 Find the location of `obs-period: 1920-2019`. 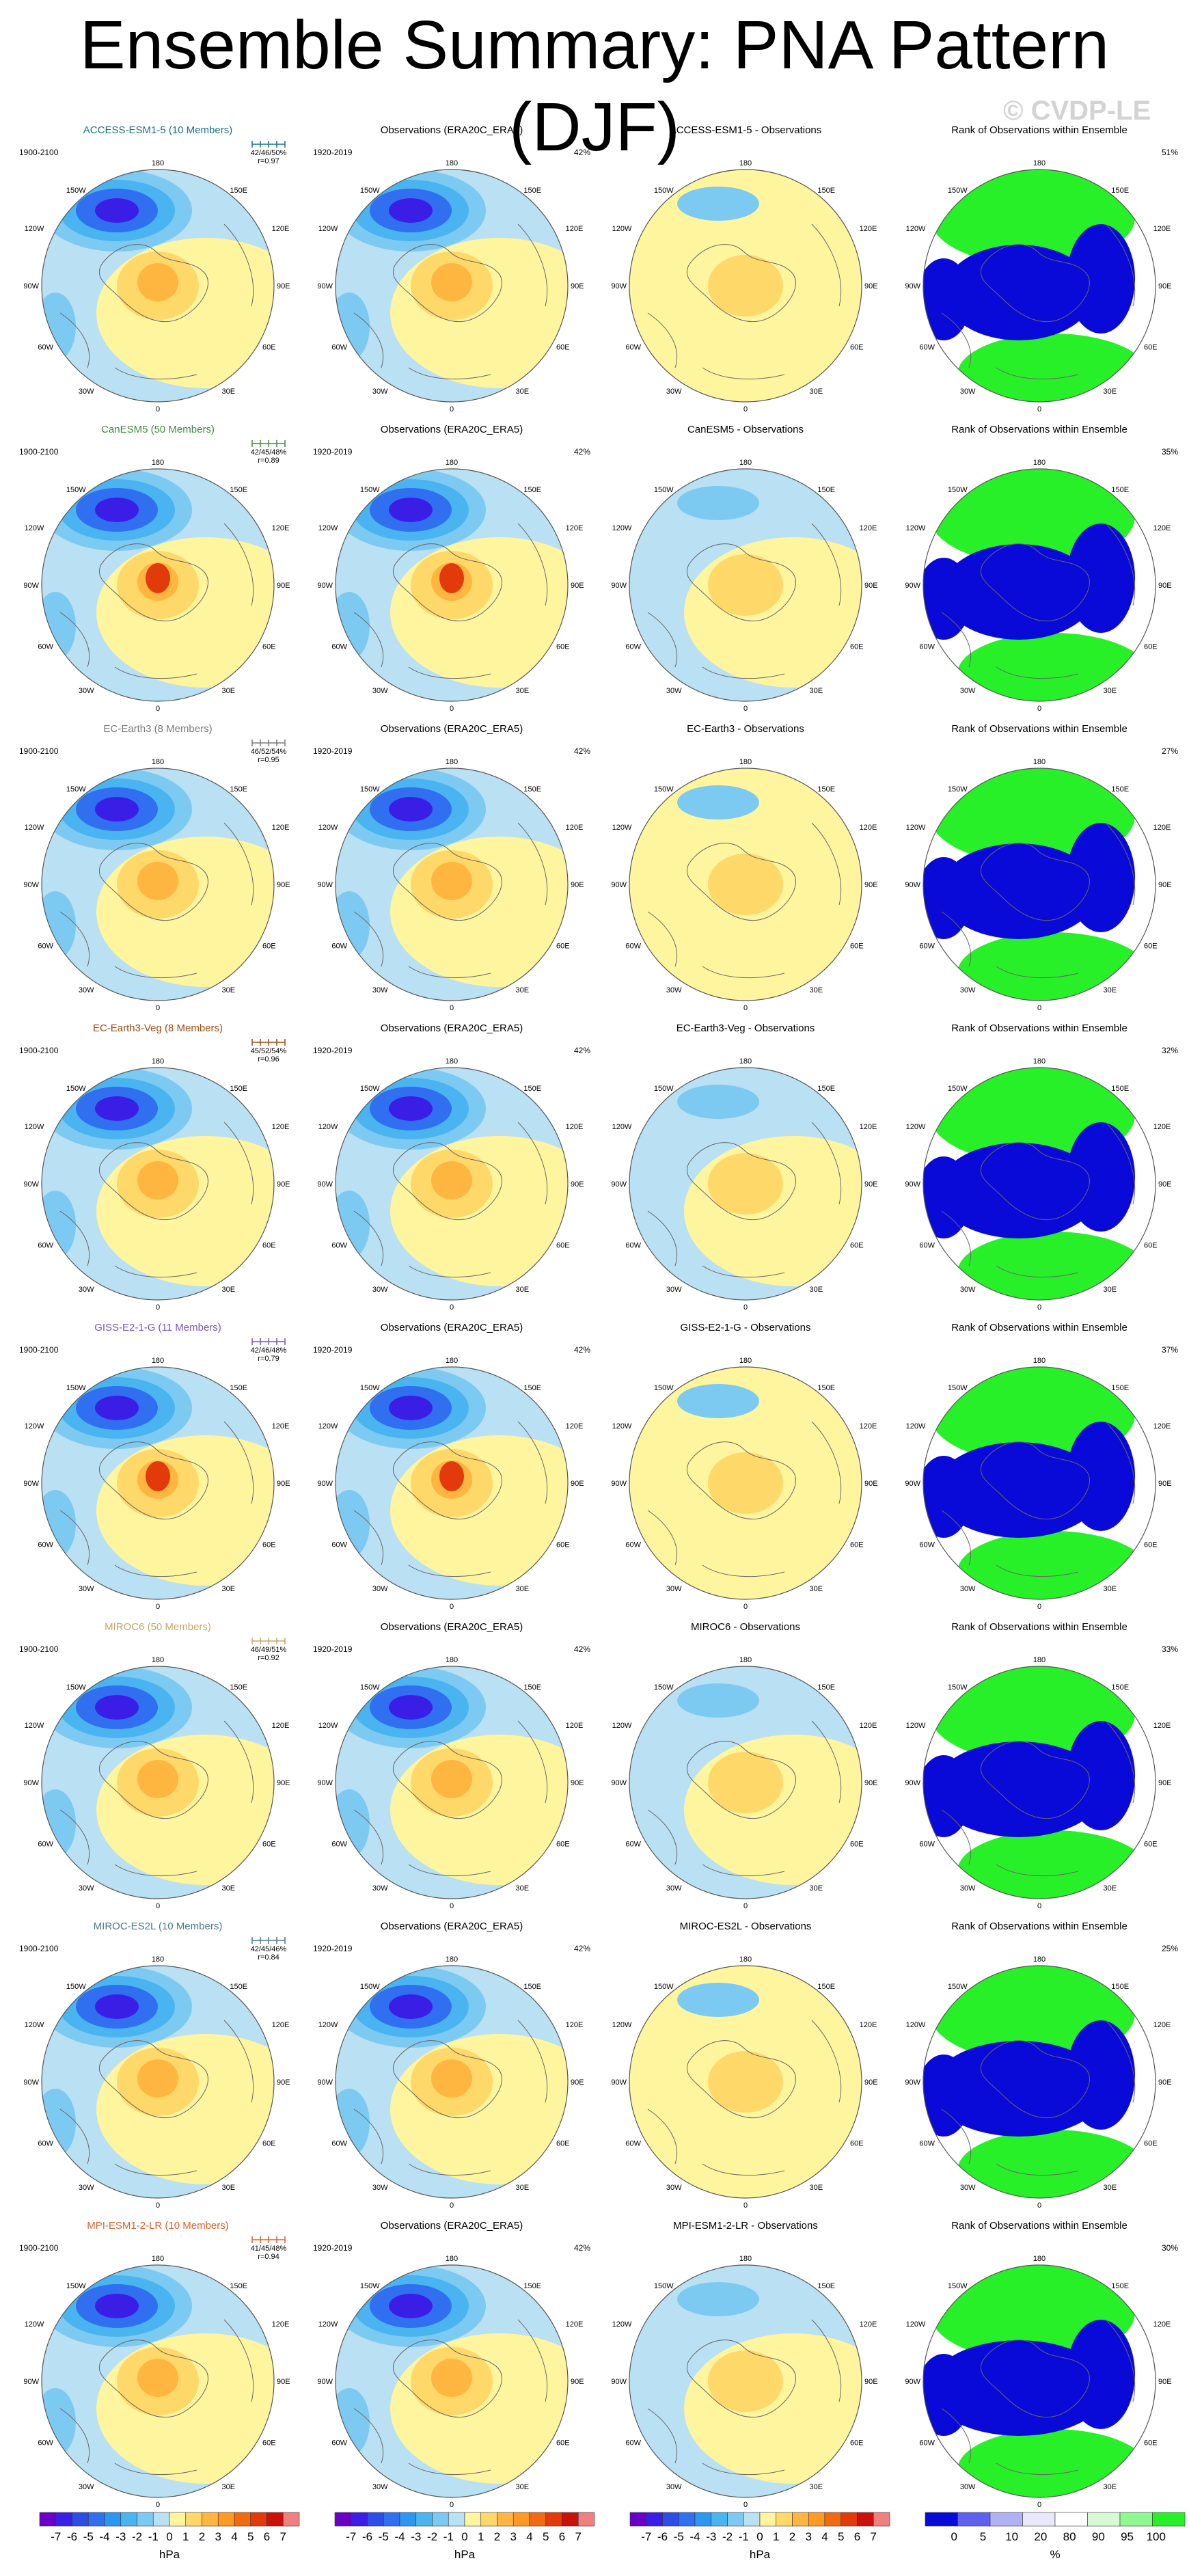

obs-period: 1920-2019 is located at coordinates (333, 452).